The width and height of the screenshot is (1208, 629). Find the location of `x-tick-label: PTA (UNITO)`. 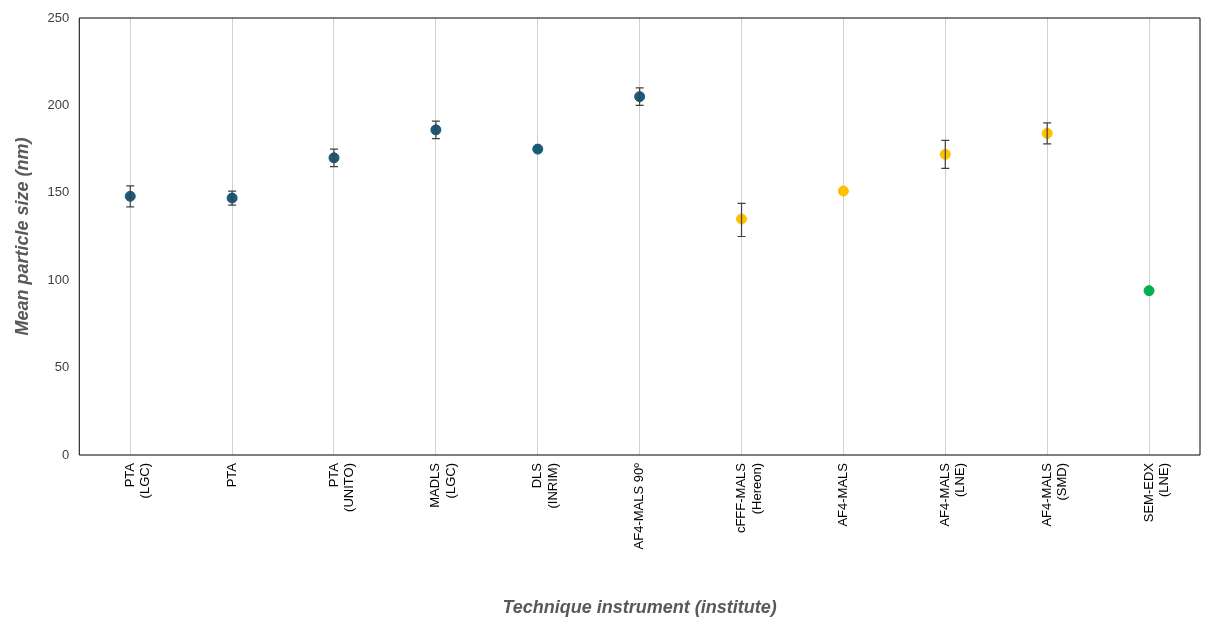

x-tick-label: PTA (UNITO) is located at coordinates (341, 487).